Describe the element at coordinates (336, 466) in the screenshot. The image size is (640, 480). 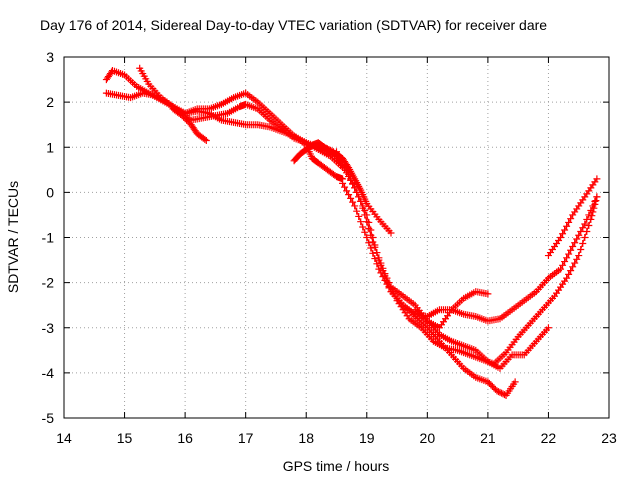
I see `x-axis-label: GPS time / hours` at that location.